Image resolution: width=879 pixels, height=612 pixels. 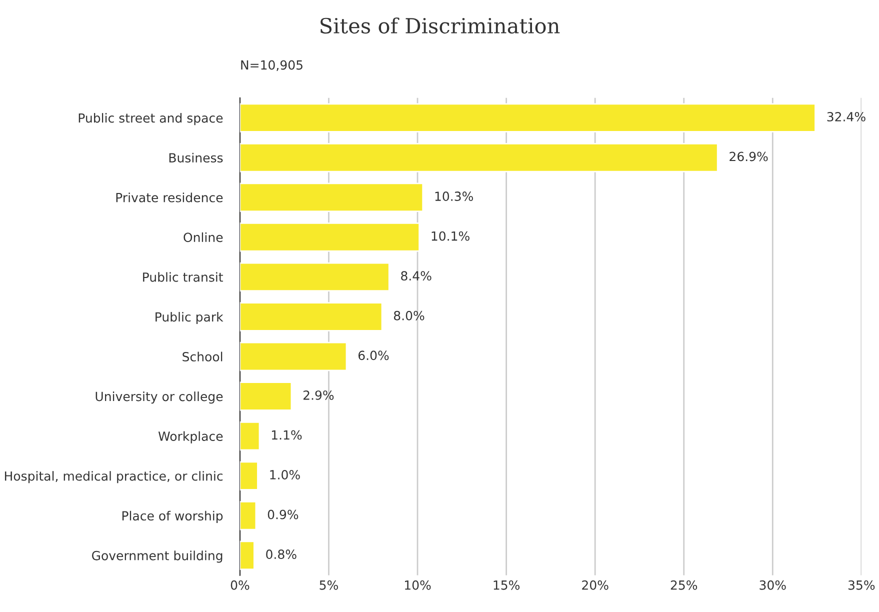 What do you see at coordinates (190, 318) in the screenshot?
I see `y-tick-label: Public park` at bounding box center [190, 318].